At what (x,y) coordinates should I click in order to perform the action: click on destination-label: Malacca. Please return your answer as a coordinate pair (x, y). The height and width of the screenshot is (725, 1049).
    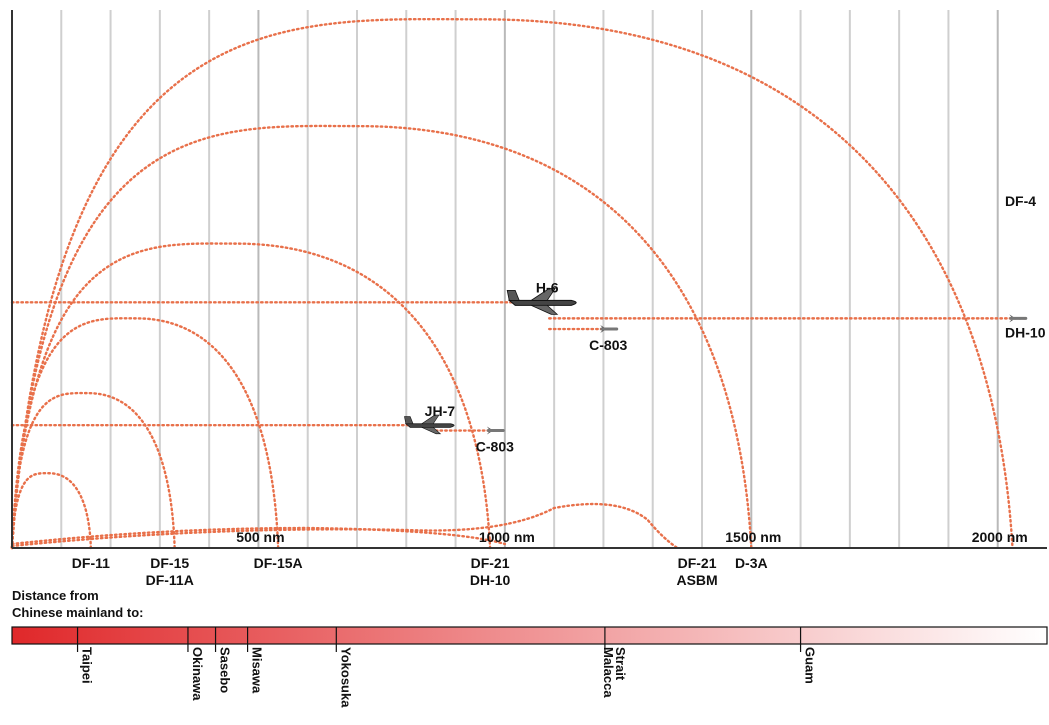
    Looking at the image, I should click on (608, 672).